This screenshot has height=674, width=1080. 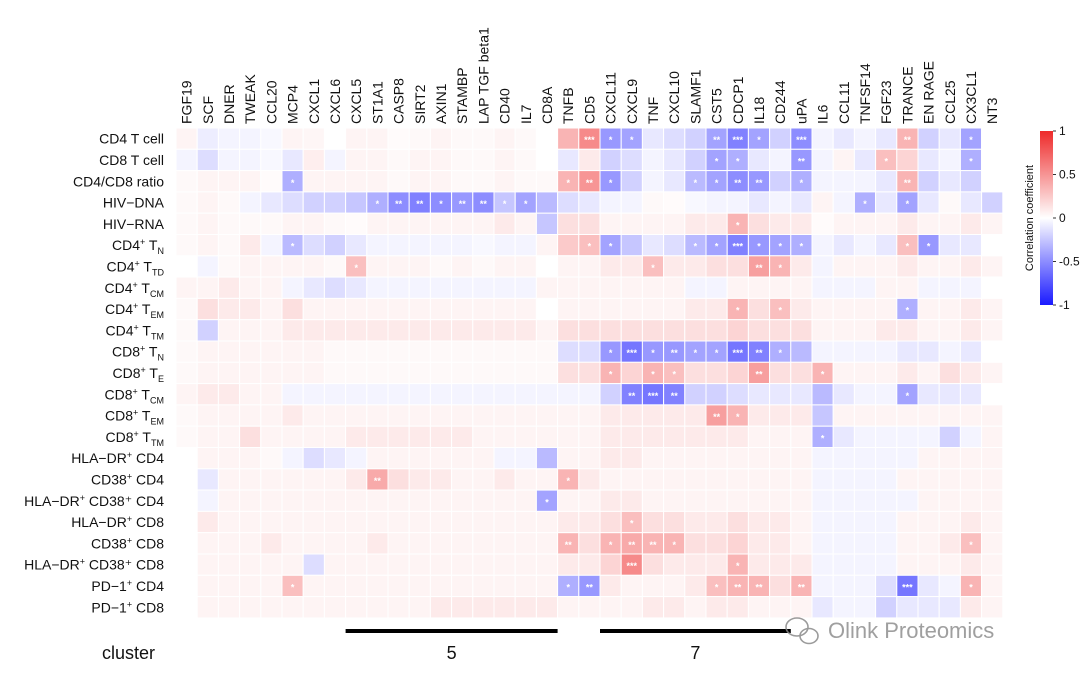 I want to click on row-label-hiv-dna: HIV−DNA, so click(x=134, y=203).